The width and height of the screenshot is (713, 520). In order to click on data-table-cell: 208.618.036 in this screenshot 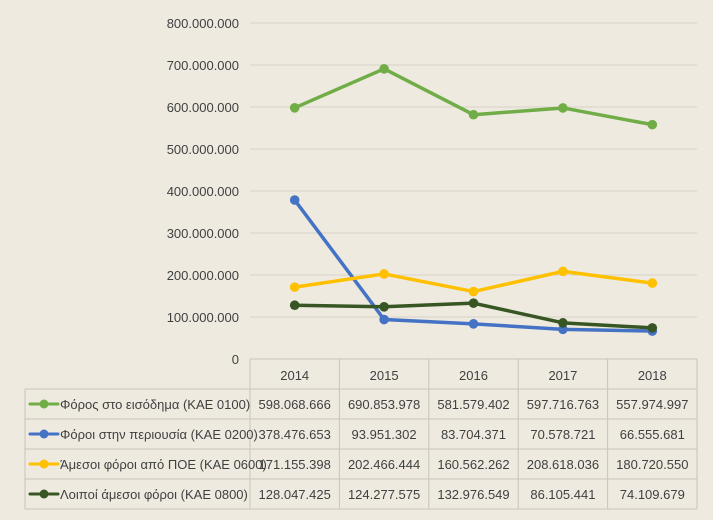, I will do `click(563, 464)`.